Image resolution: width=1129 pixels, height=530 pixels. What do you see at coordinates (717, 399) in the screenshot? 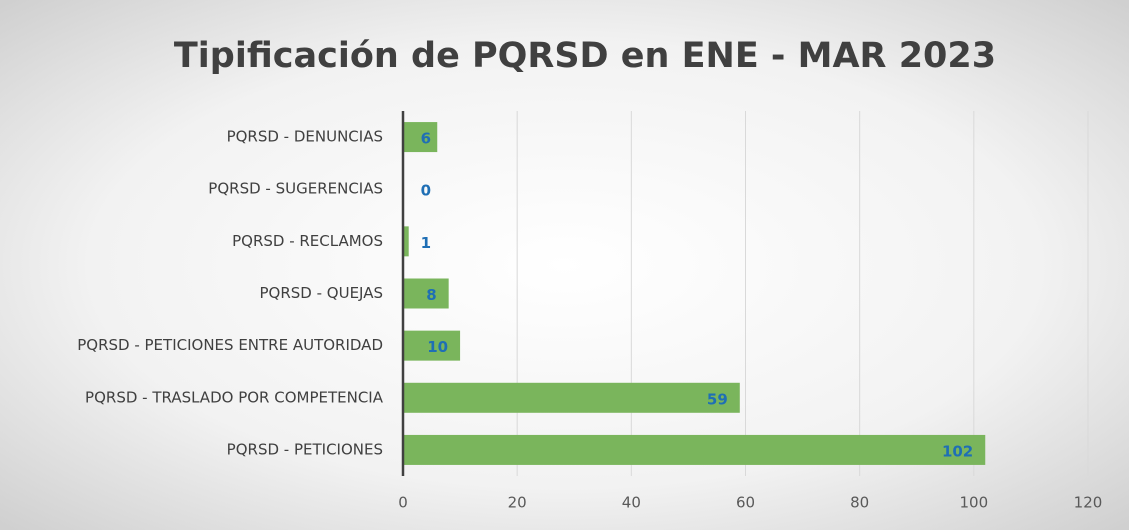
I see `data-label: 59` at bounding box center [717, 399].